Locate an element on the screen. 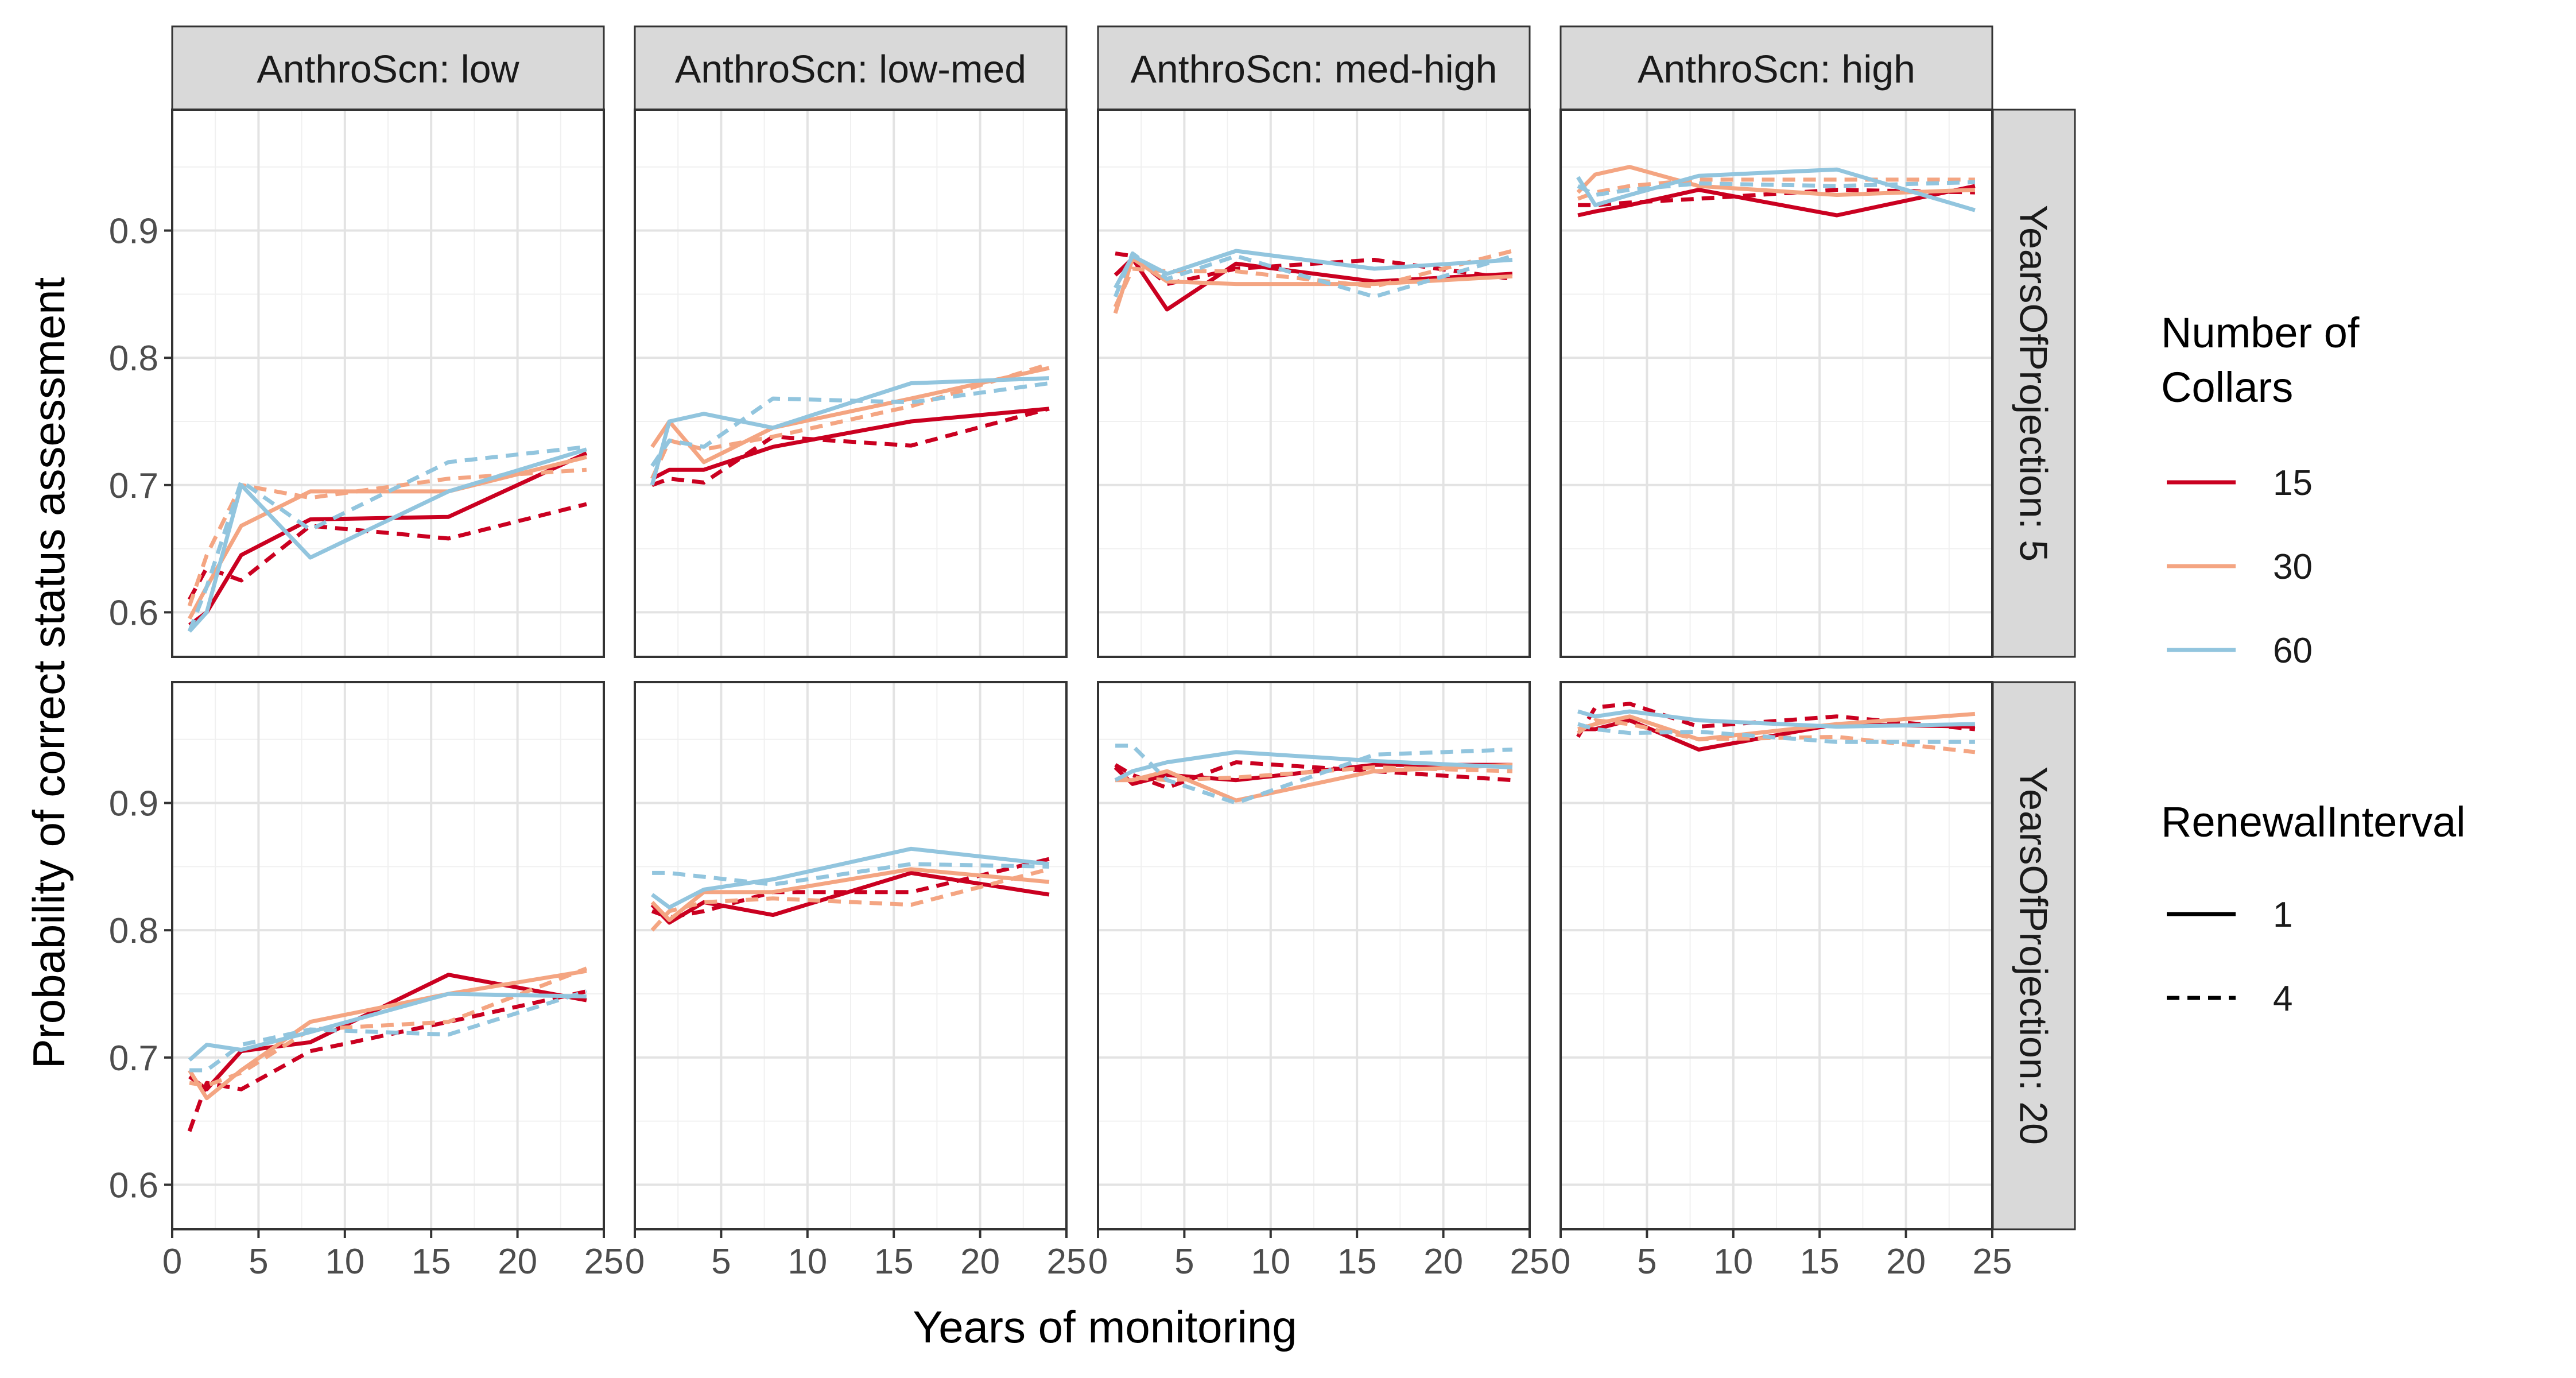  y-axis-title: Probability of correct status assessment is located at coordinates (49, 673).